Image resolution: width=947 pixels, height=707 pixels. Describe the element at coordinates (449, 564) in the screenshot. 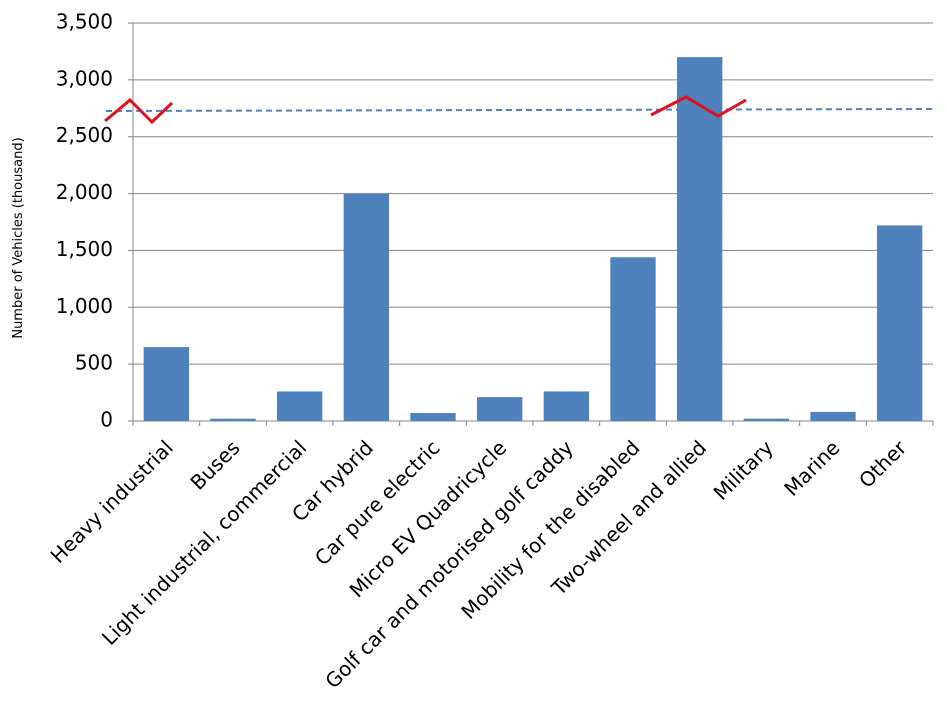

I see `x-tick-label: Golf car and motorised golf caddy` at that location.